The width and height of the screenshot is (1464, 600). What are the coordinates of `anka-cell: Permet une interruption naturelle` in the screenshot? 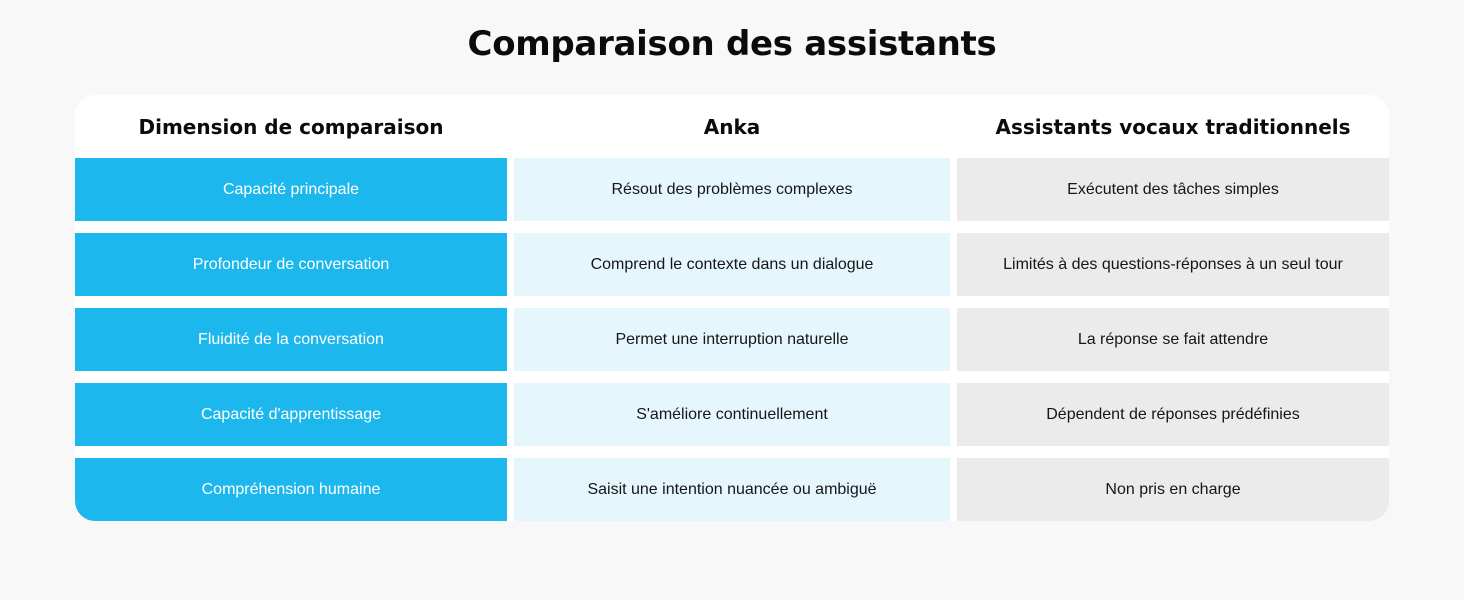 It's located at (732, 339).